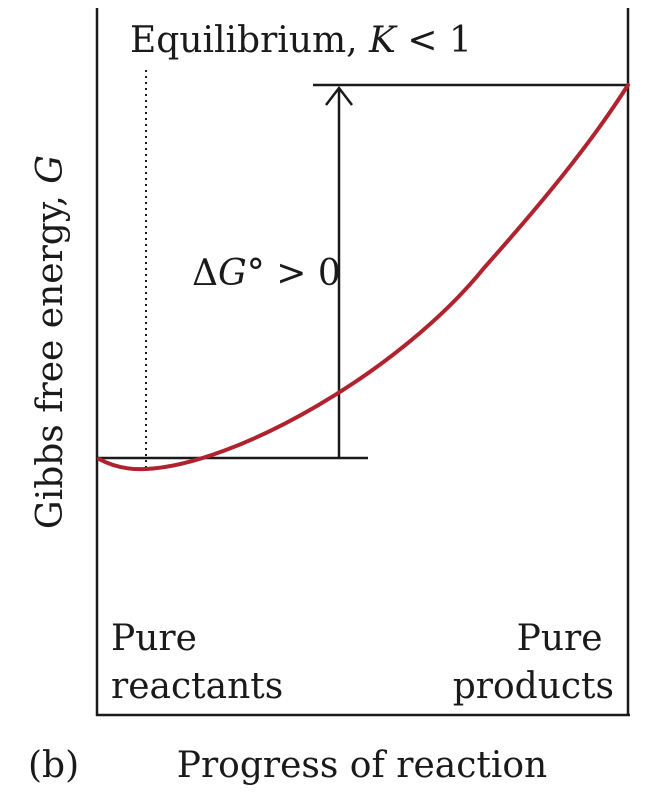 This screenshot has width=647, height=794. Describe the element at coordinates (339, 95) in the screenshot. I see `delta-g-arrow-head` at that location.